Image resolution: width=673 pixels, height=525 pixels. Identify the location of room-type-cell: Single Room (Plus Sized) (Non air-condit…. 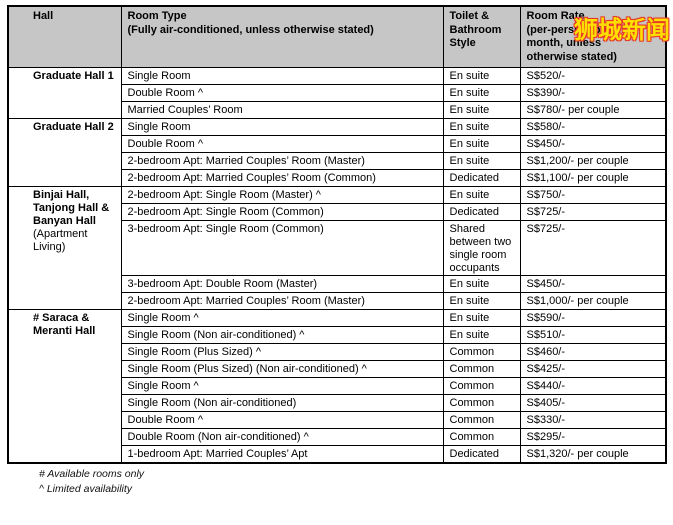
(282, 369).